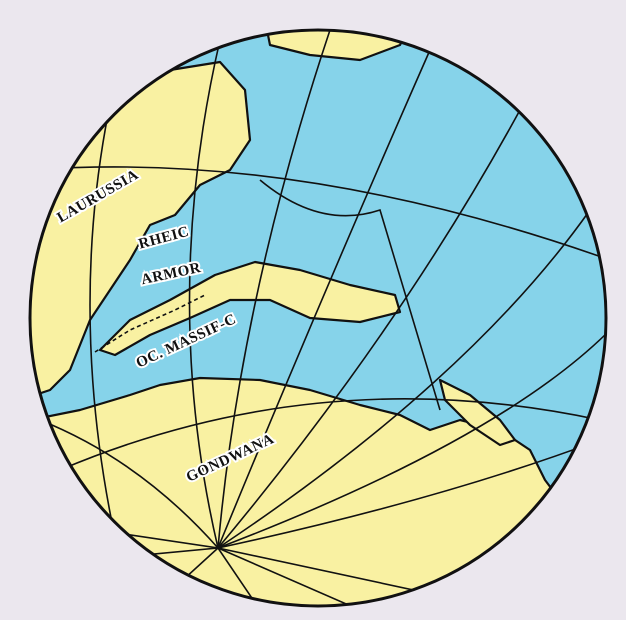 Image resolution: width=626 pixels, height=620 pixels. Describe the element at coordinates (250, 308) in the screenshot. I see `armor` at that location.